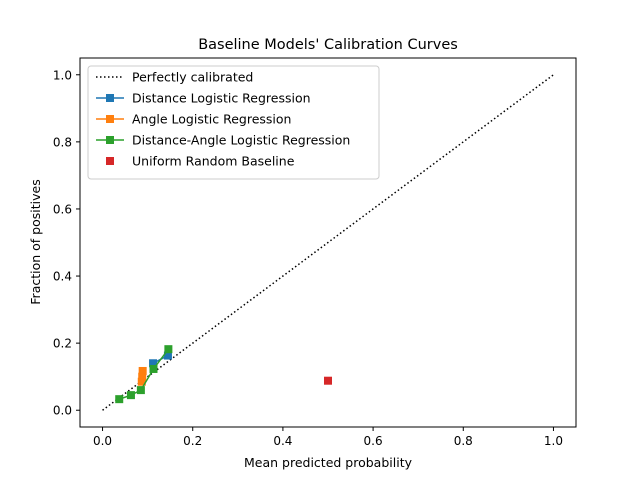  I want to click on distance-angle-logistic-regression-legend-marker, so click(110, 140).